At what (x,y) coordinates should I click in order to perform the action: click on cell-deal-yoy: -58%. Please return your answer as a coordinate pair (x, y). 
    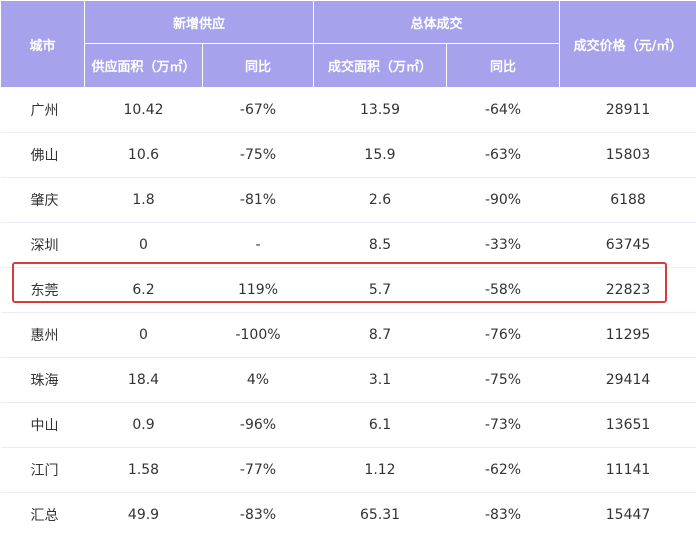
    Looking at the image, I should click on (503, 290).